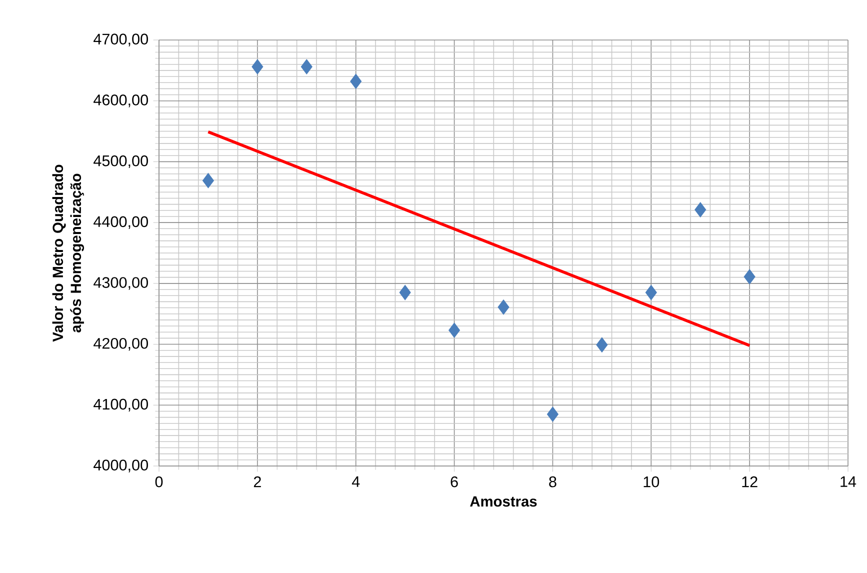 The height and width of the screenshot is (573, 867). What do you see at coordinates (121, 222) in the screenshot?
I see `y-tick-label: 4400,00` at bounding box center [121, 222].